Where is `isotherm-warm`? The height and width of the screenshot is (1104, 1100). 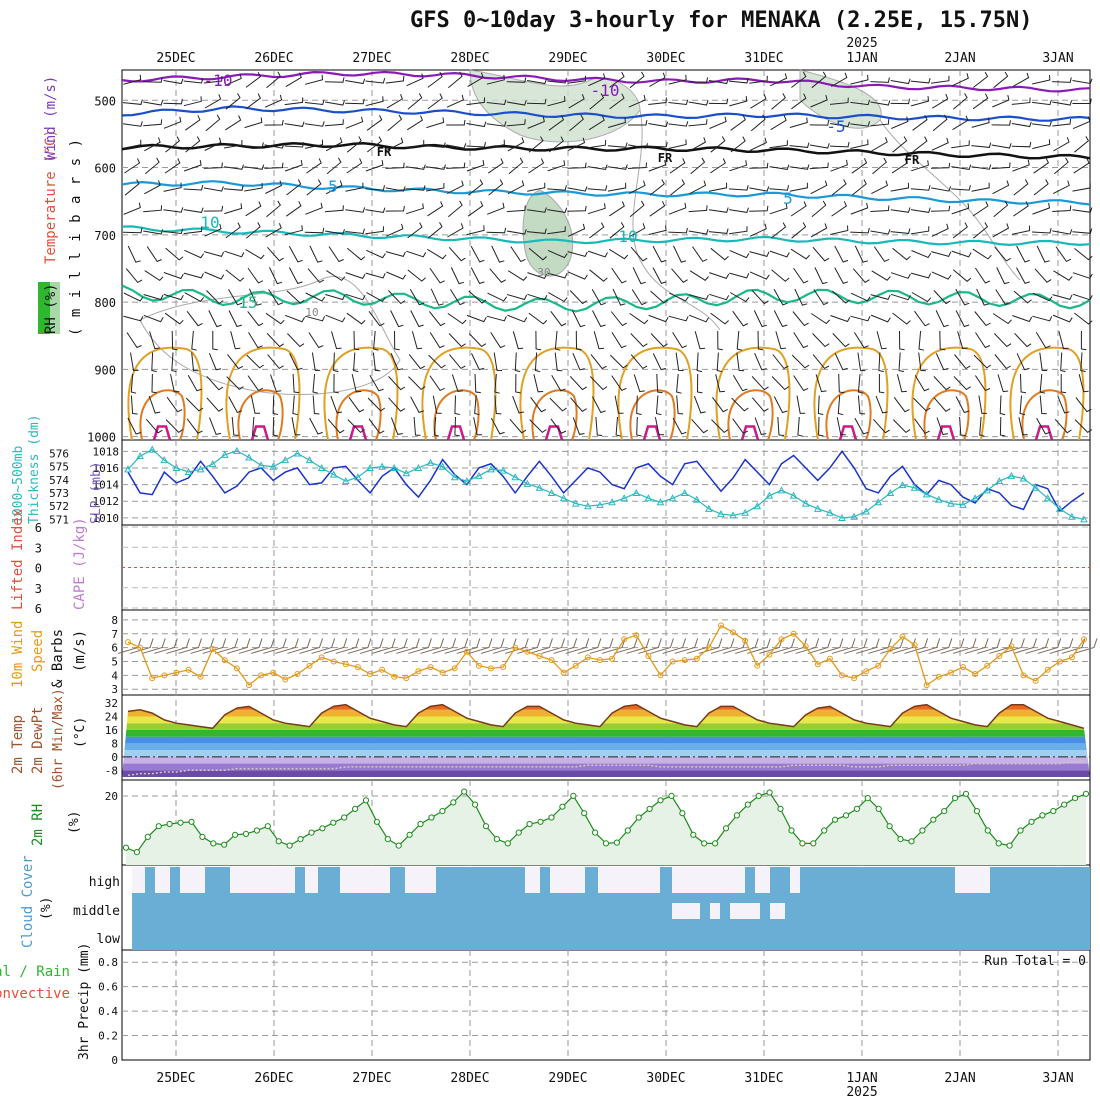
isotherm-warm is located at coordinates (655, 393).